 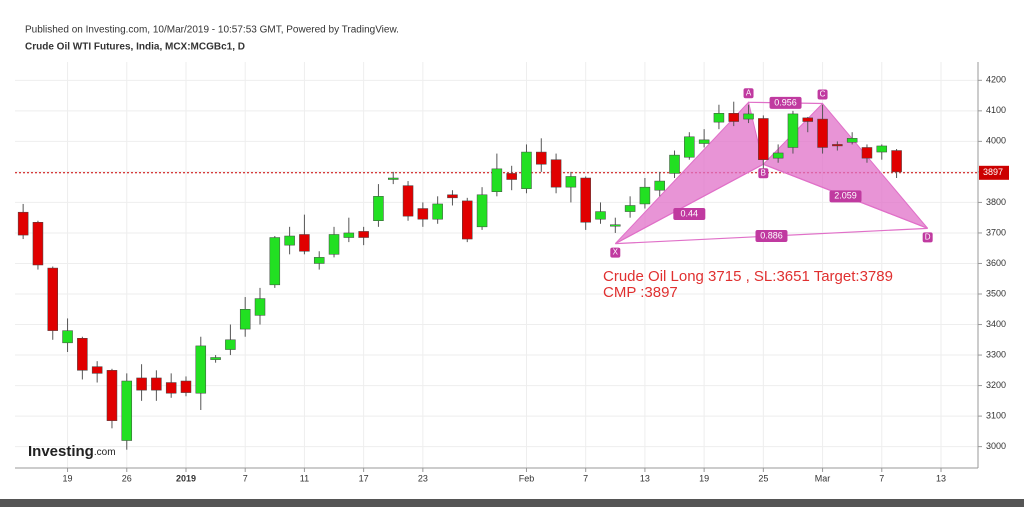 What do you see at coordinates (689, 204) in the screenshot?
I see `pattern-leg` at bounding box center [689, 204].